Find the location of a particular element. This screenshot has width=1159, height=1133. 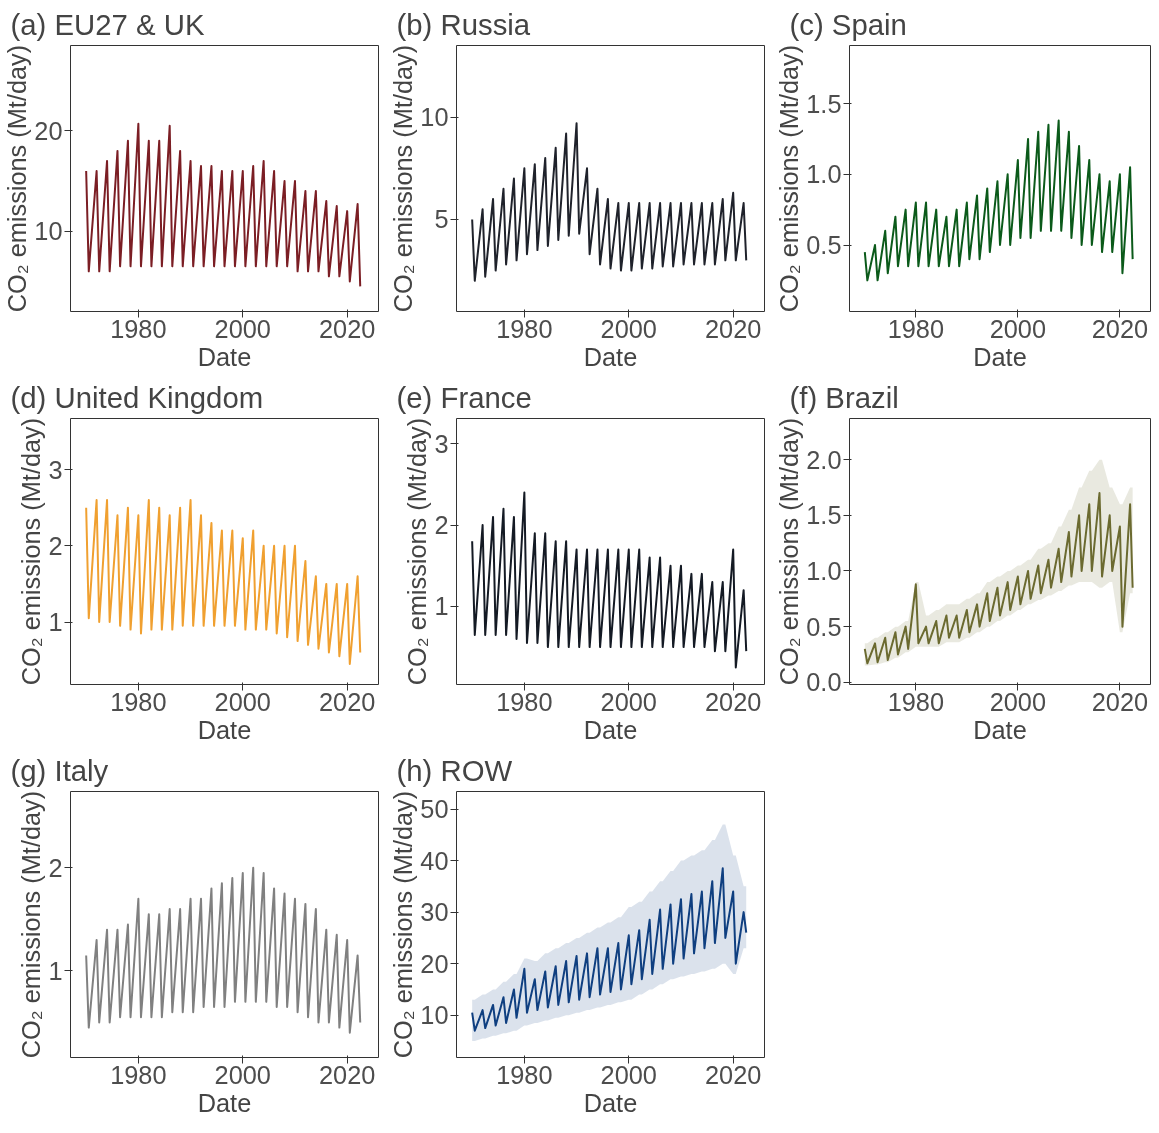

chart-title: (f) Brazil is located at coordinates (844, 397).